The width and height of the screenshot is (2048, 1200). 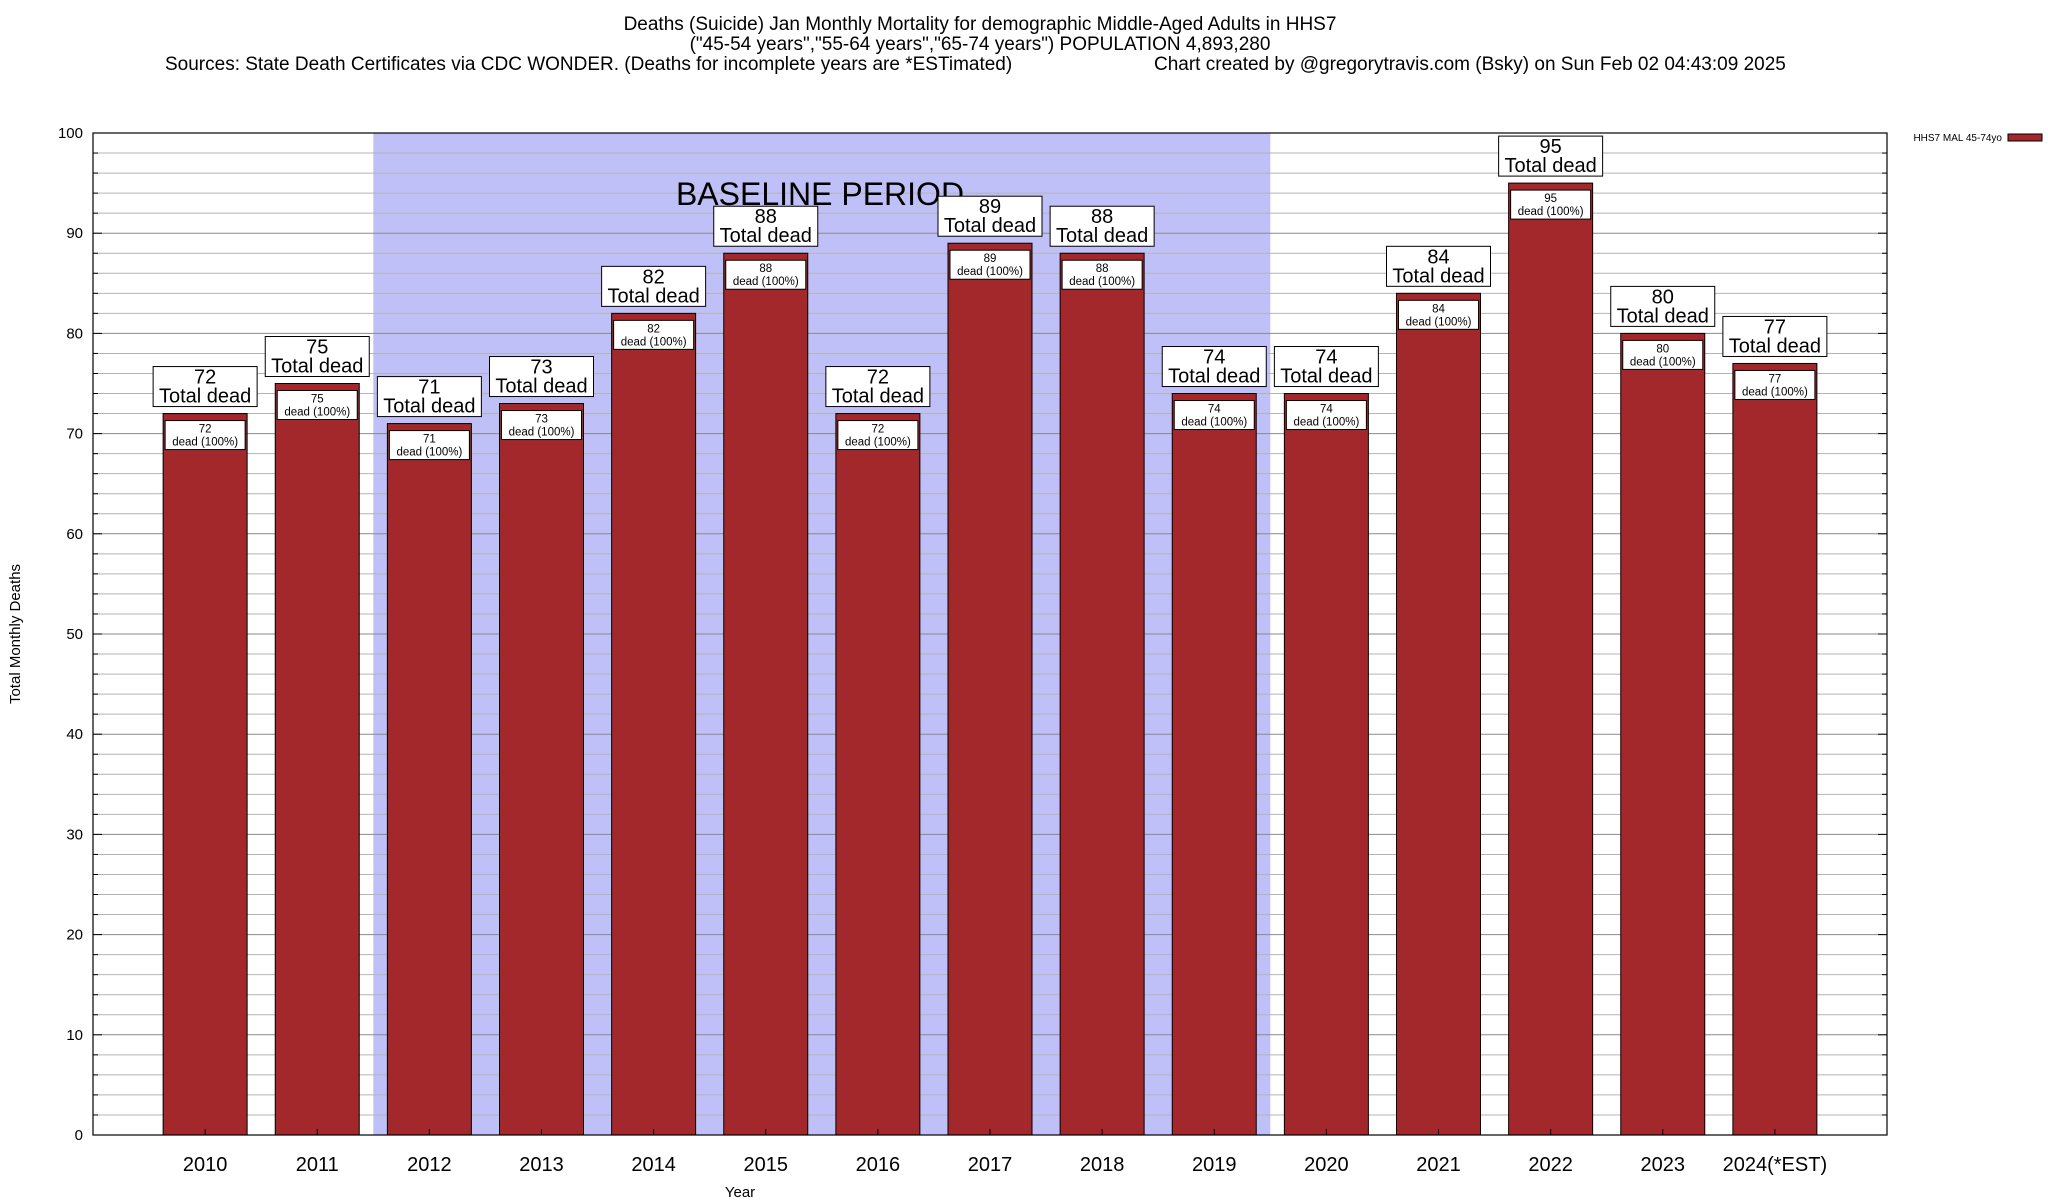 What do you see at coordinates (1438, 1165) in the screenshot?
I see `x-tick-label: 2021` at bounding box center [1438, 1165].